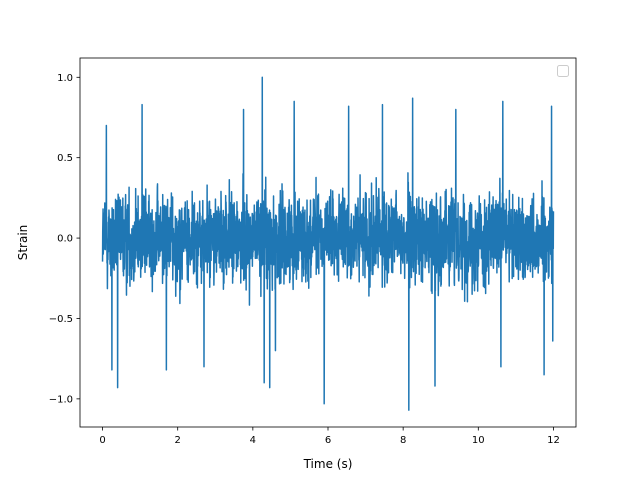 The height and width of the screenshot is (485, 640). Describe the element at coordinates (253, 440) in the screenshot. I see `x-tick-label: 4` at that location.